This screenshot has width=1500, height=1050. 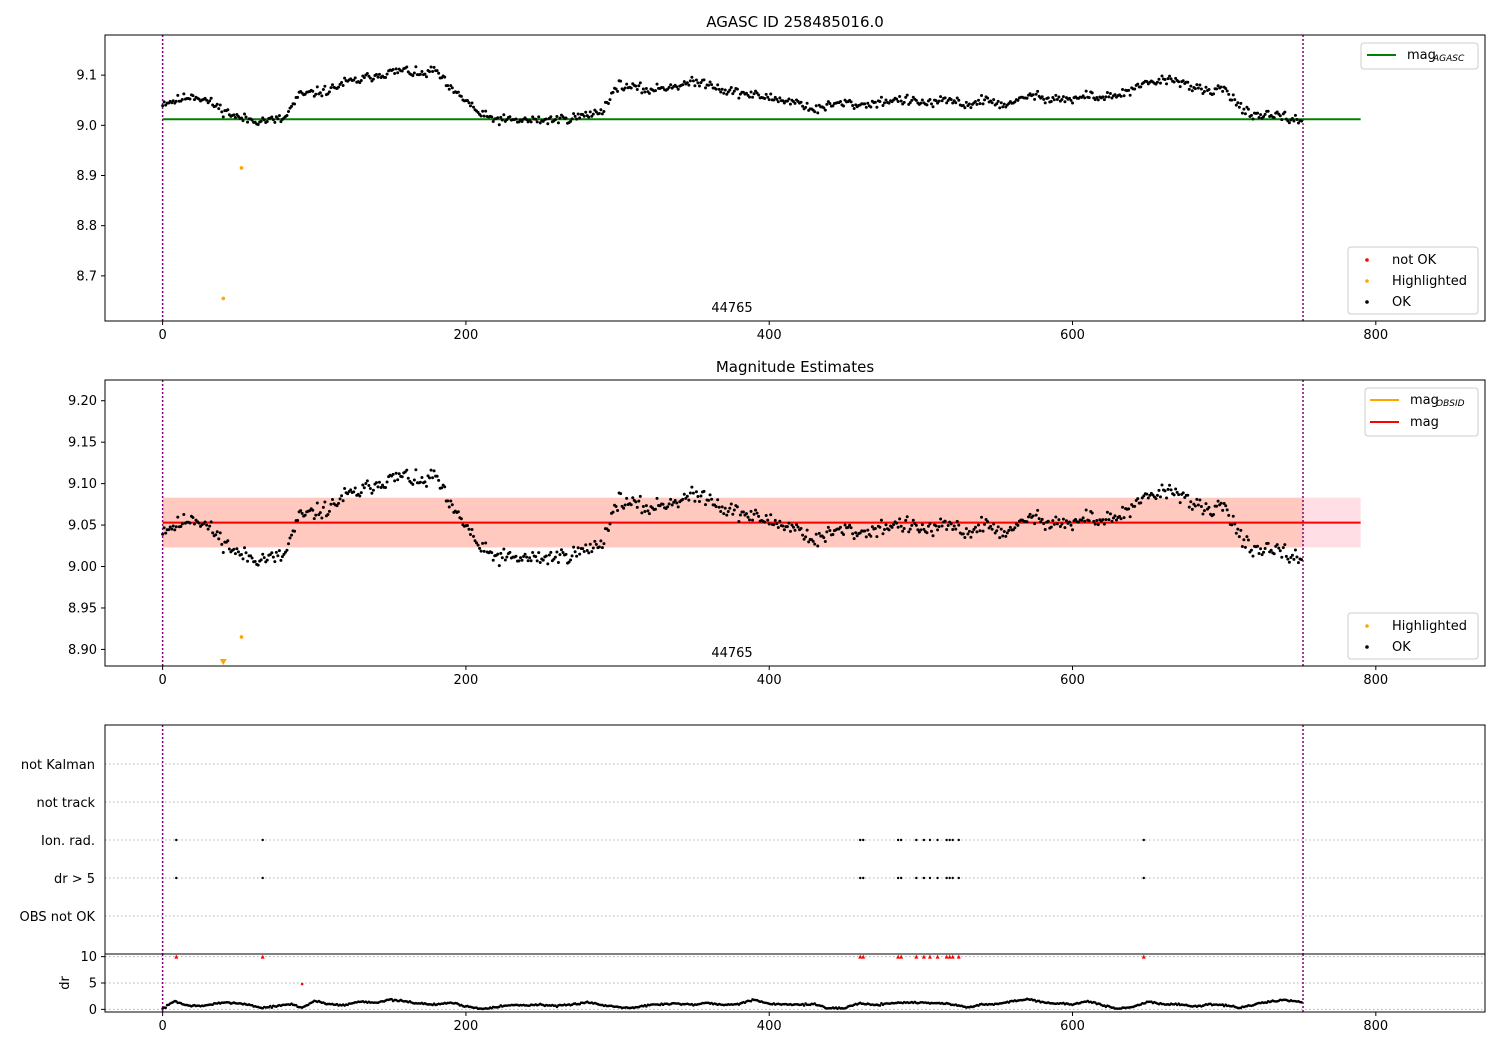 What do you see at coordinates (1429, 626) in the screenshot?
I see `estimates-legend-highlighted-label: Highlighted` at bounding box center [1429, 626].